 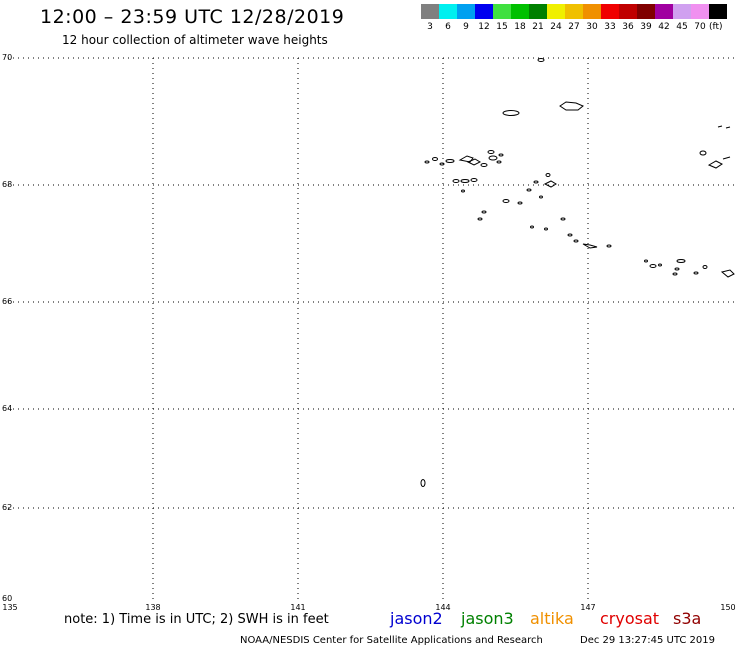 I want to click on legend-label: 3, so click(x=430, y=27).